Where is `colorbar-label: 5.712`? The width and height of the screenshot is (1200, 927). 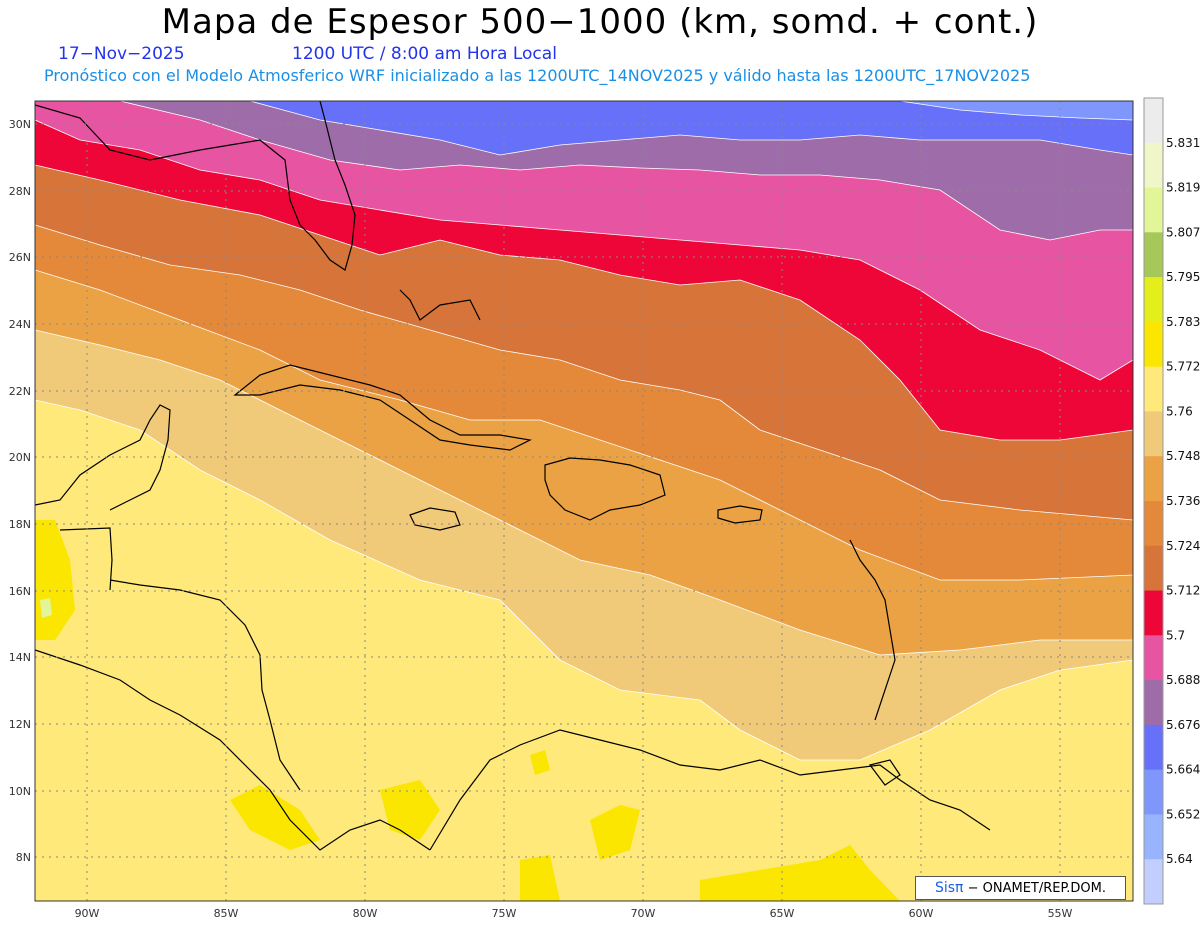 colorbar-label: 5.712 is located at coordinates (1183, 591).